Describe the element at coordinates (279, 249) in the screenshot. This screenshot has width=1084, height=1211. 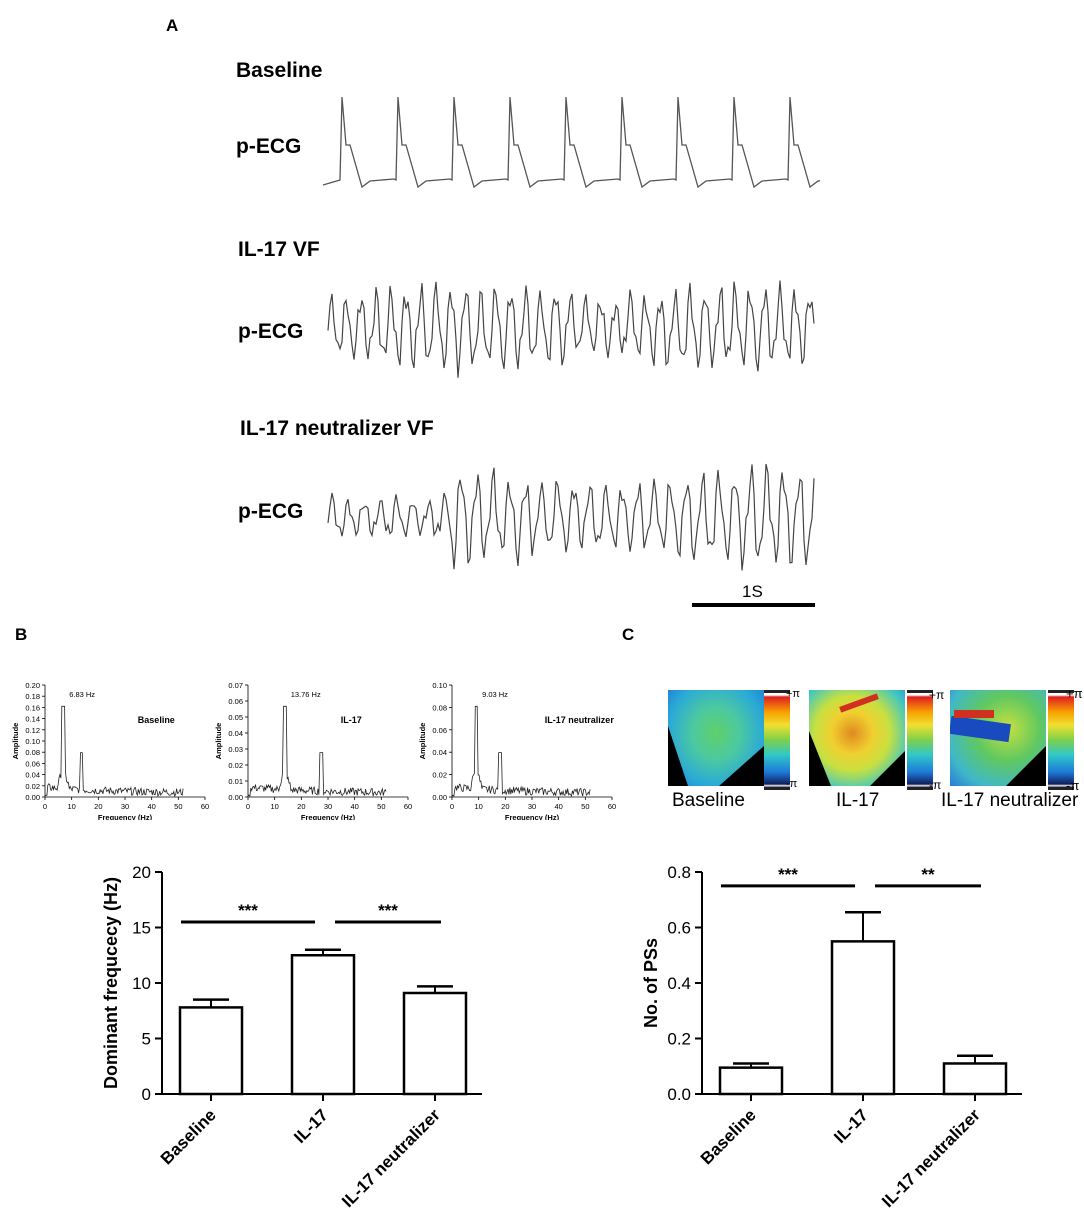
I see `trace-title-il17: IL-17 VF` at that location.